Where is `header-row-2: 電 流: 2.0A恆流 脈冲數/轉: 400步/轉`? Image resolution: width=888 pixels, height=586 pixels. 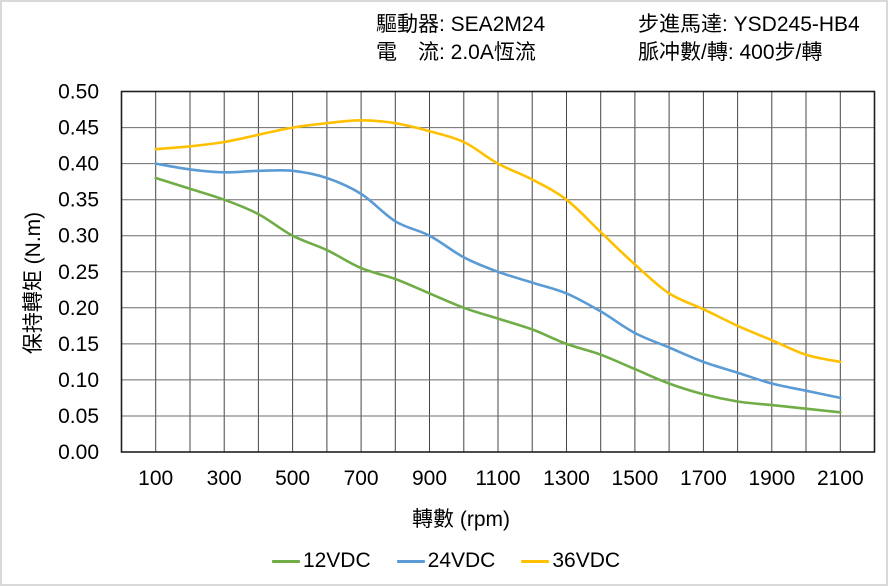 header-row-2: 電 流: 2.0A恆流 脈冲數/轉: 400步/轉 is located at coordinates (618, 53).